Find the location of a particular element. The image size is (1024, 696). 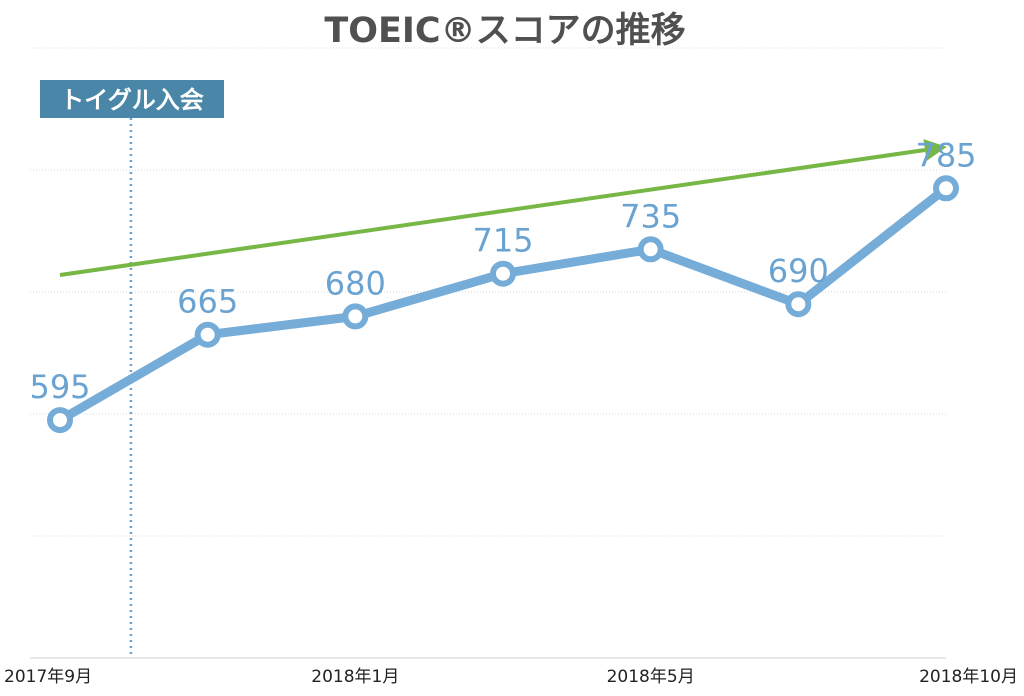

event-label: トイグル入会 is located at coordinates (132, 100).